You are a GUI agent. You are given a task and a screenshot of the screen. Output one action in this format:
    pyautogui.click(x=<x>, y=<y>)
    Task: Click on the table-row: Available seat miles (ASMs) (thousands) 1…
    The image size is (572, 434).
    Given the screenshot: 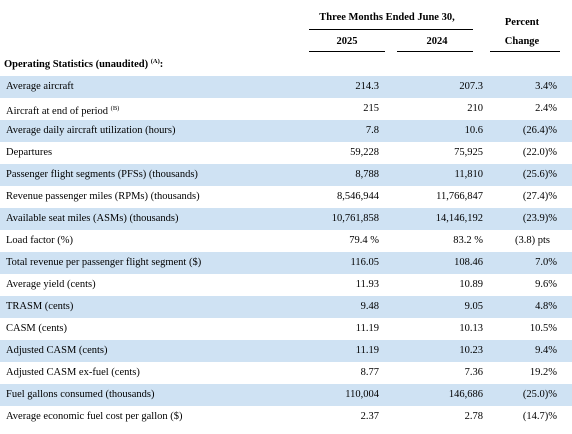 What is the action you would take?
    pyautogui.click(x=286, y=219)
    